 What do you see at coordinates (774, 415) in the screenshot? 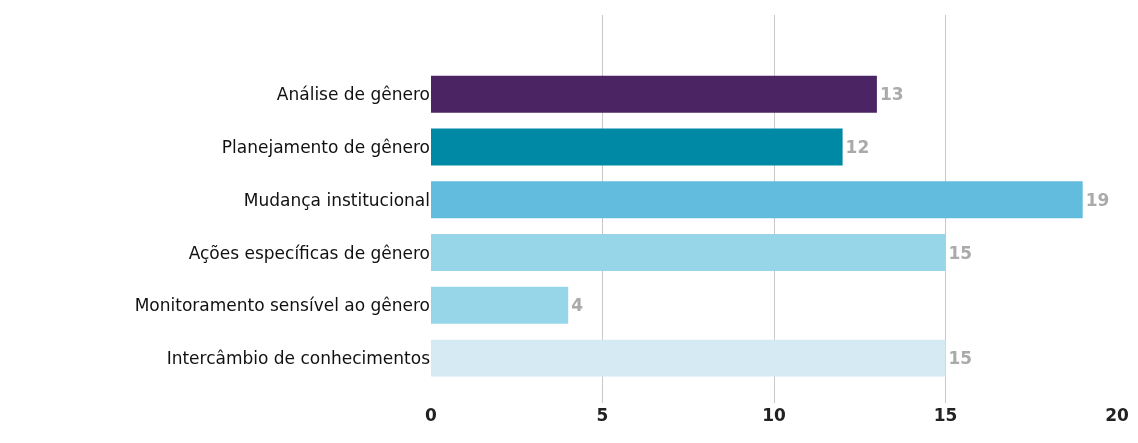
I see `x-tick-label: 10` at bounding box center [774, 415].